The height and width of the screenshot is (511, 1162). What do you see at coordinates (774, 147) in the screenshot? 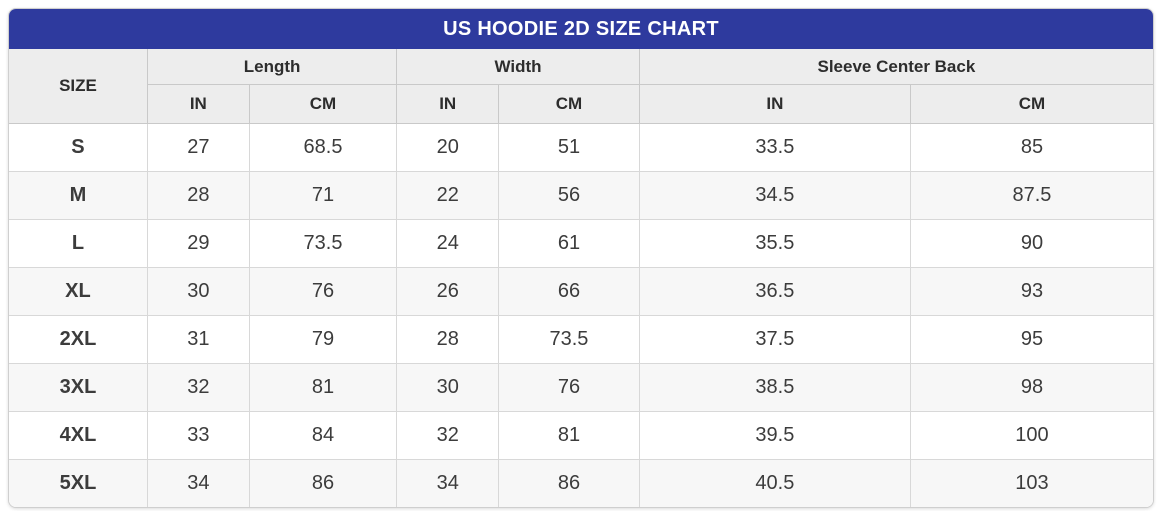
I see `measurement-cell: 33.5` at bounding box center [774, 147].